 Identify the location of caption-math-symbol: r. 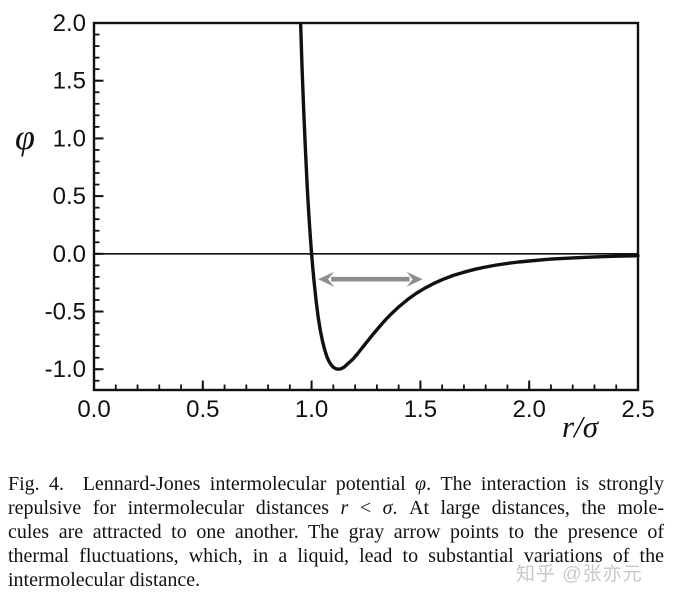
(344, 508).